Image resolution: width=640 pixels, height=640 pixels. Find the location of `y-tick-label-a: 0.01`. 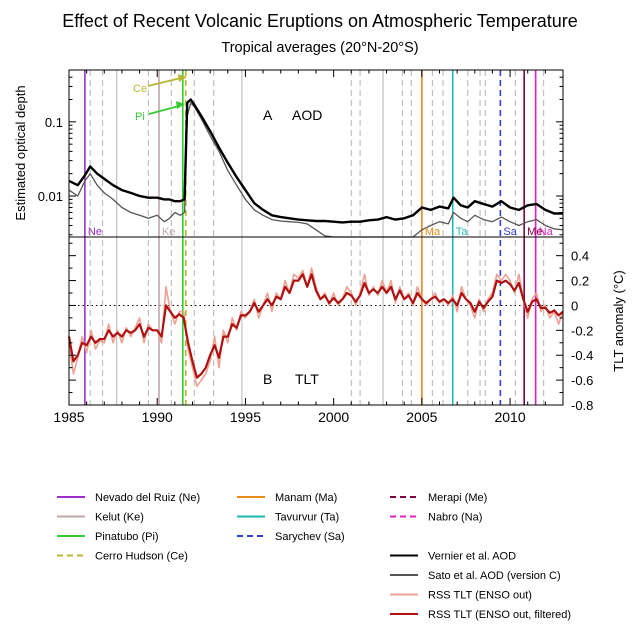

y-tick-label-a: 0.01 is located at coordinates (50, 196).